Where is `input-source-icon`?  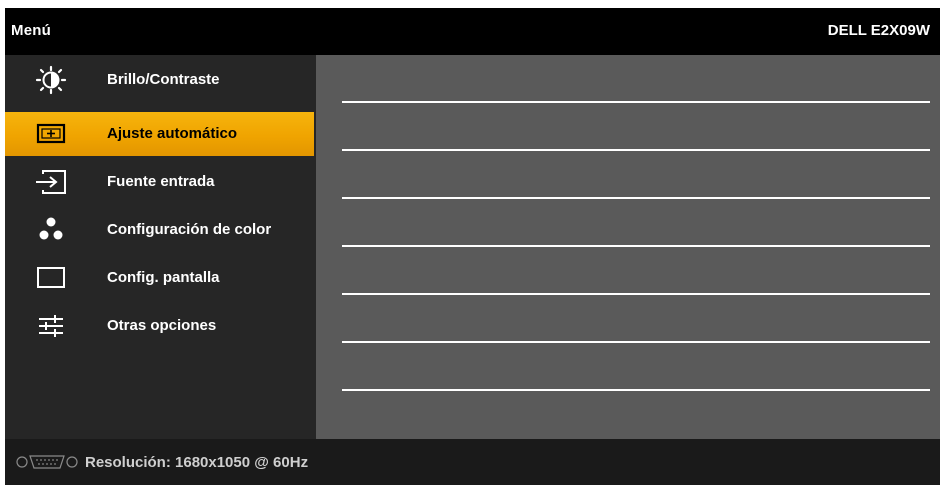 input-source-icon is located at coordinates (51, 182).